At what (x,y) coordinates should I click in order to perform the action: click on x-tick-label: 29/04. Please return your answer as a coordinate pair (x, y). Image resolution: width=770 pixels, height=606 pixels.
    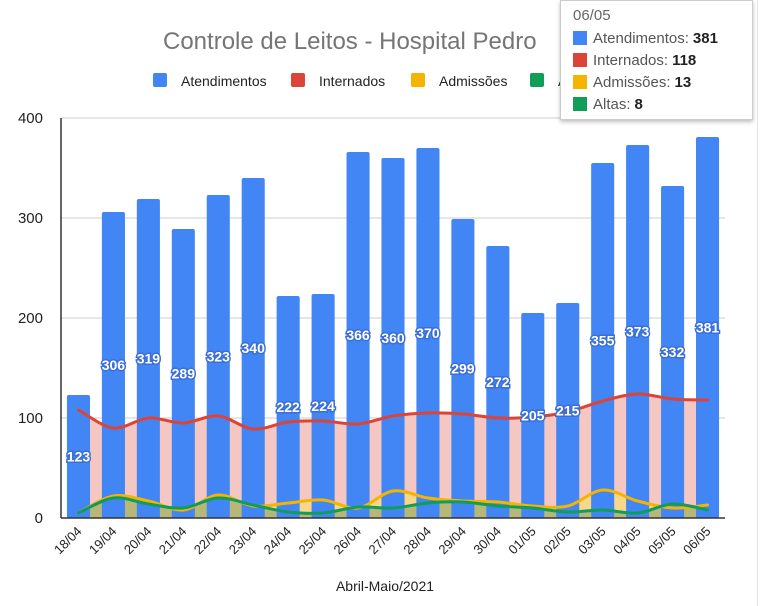
    Looking at the image, I should click on (452, 541).